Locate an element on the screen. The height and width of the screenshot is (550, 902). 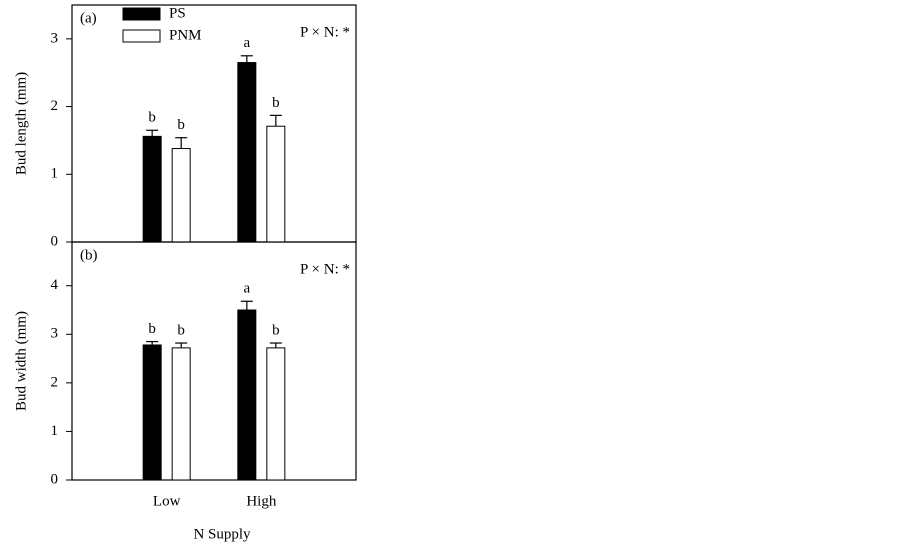
y-tick-label: 4 is located at coordinates (55, 285).